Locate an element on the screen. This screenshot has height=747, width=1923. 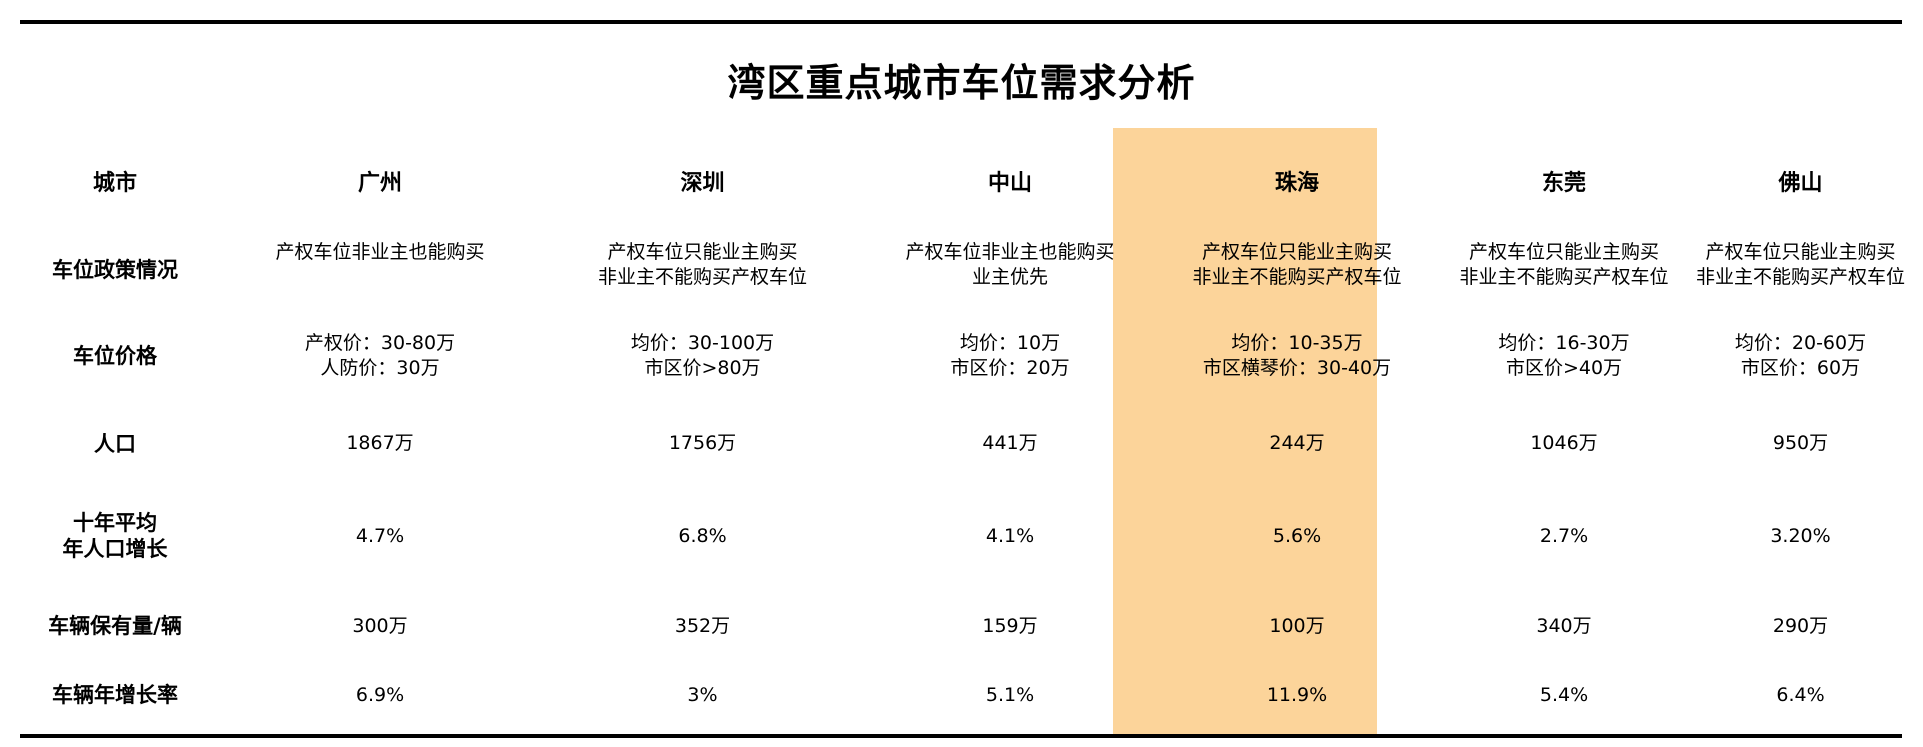
table-cell: 均价：10-35万市区横琴价：30-40万 is located at coordinates (1297, 356).